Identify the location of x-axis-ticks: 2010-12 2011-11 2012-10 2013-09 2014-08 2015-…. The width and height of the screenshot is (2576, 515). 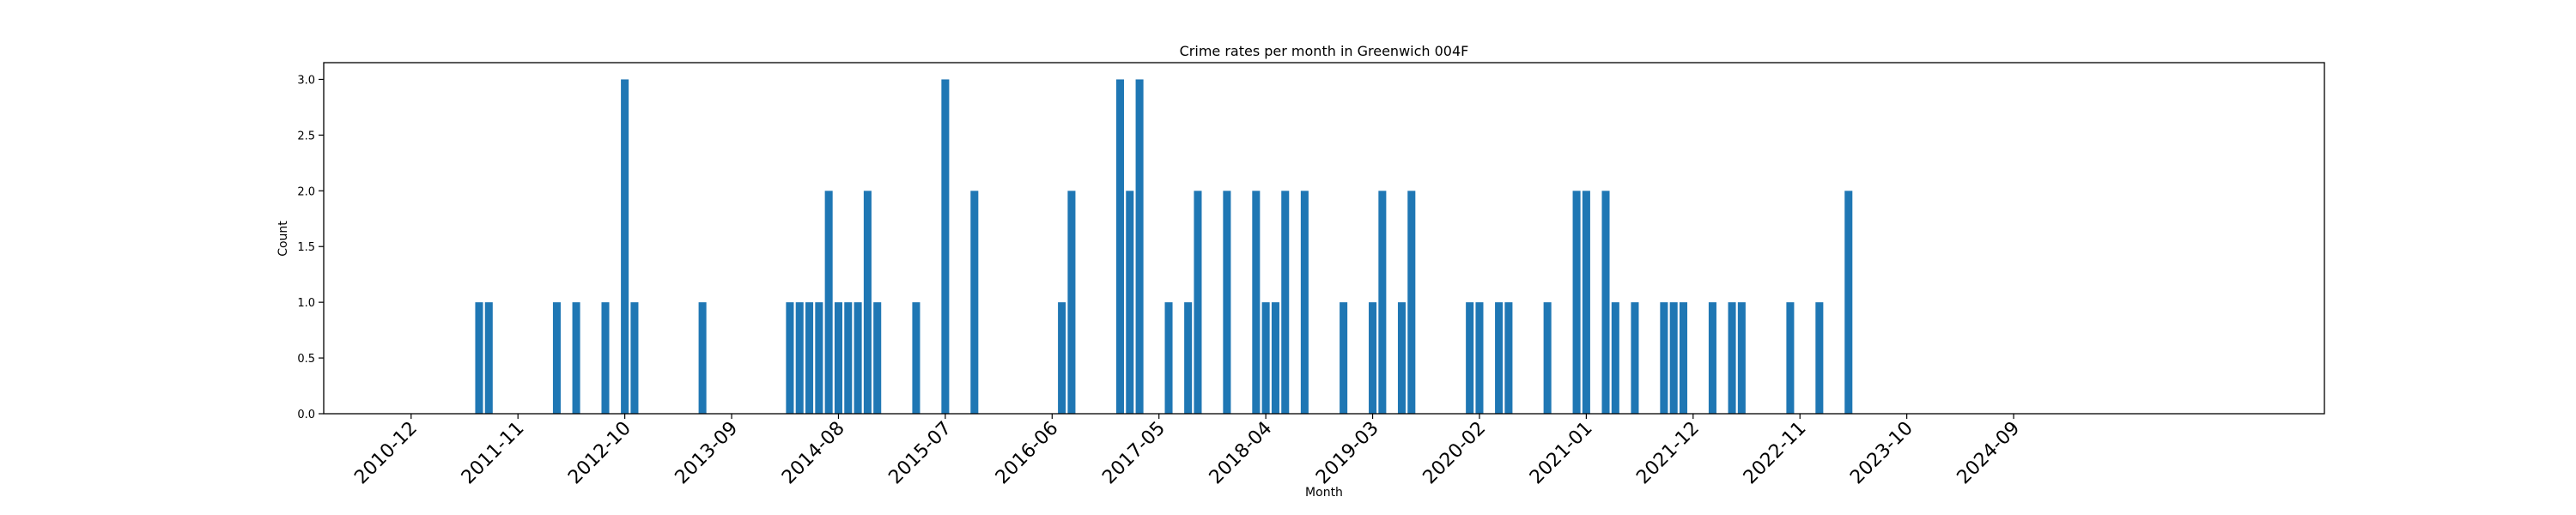
(1187, 451).